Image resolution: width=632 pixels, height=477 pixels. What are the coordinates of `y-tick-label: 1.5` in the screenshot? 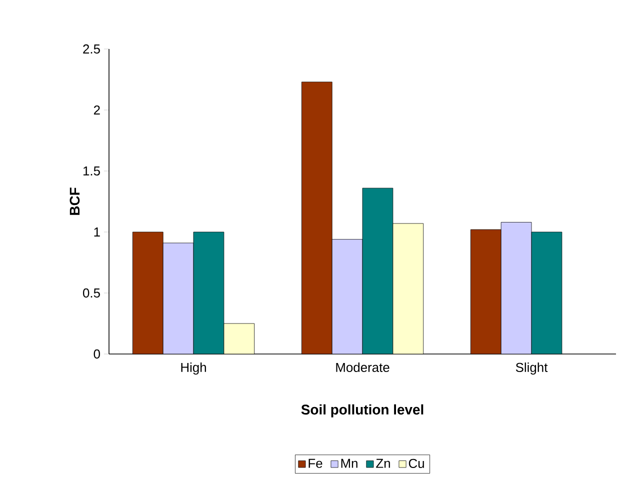 It's located at (91, 171).